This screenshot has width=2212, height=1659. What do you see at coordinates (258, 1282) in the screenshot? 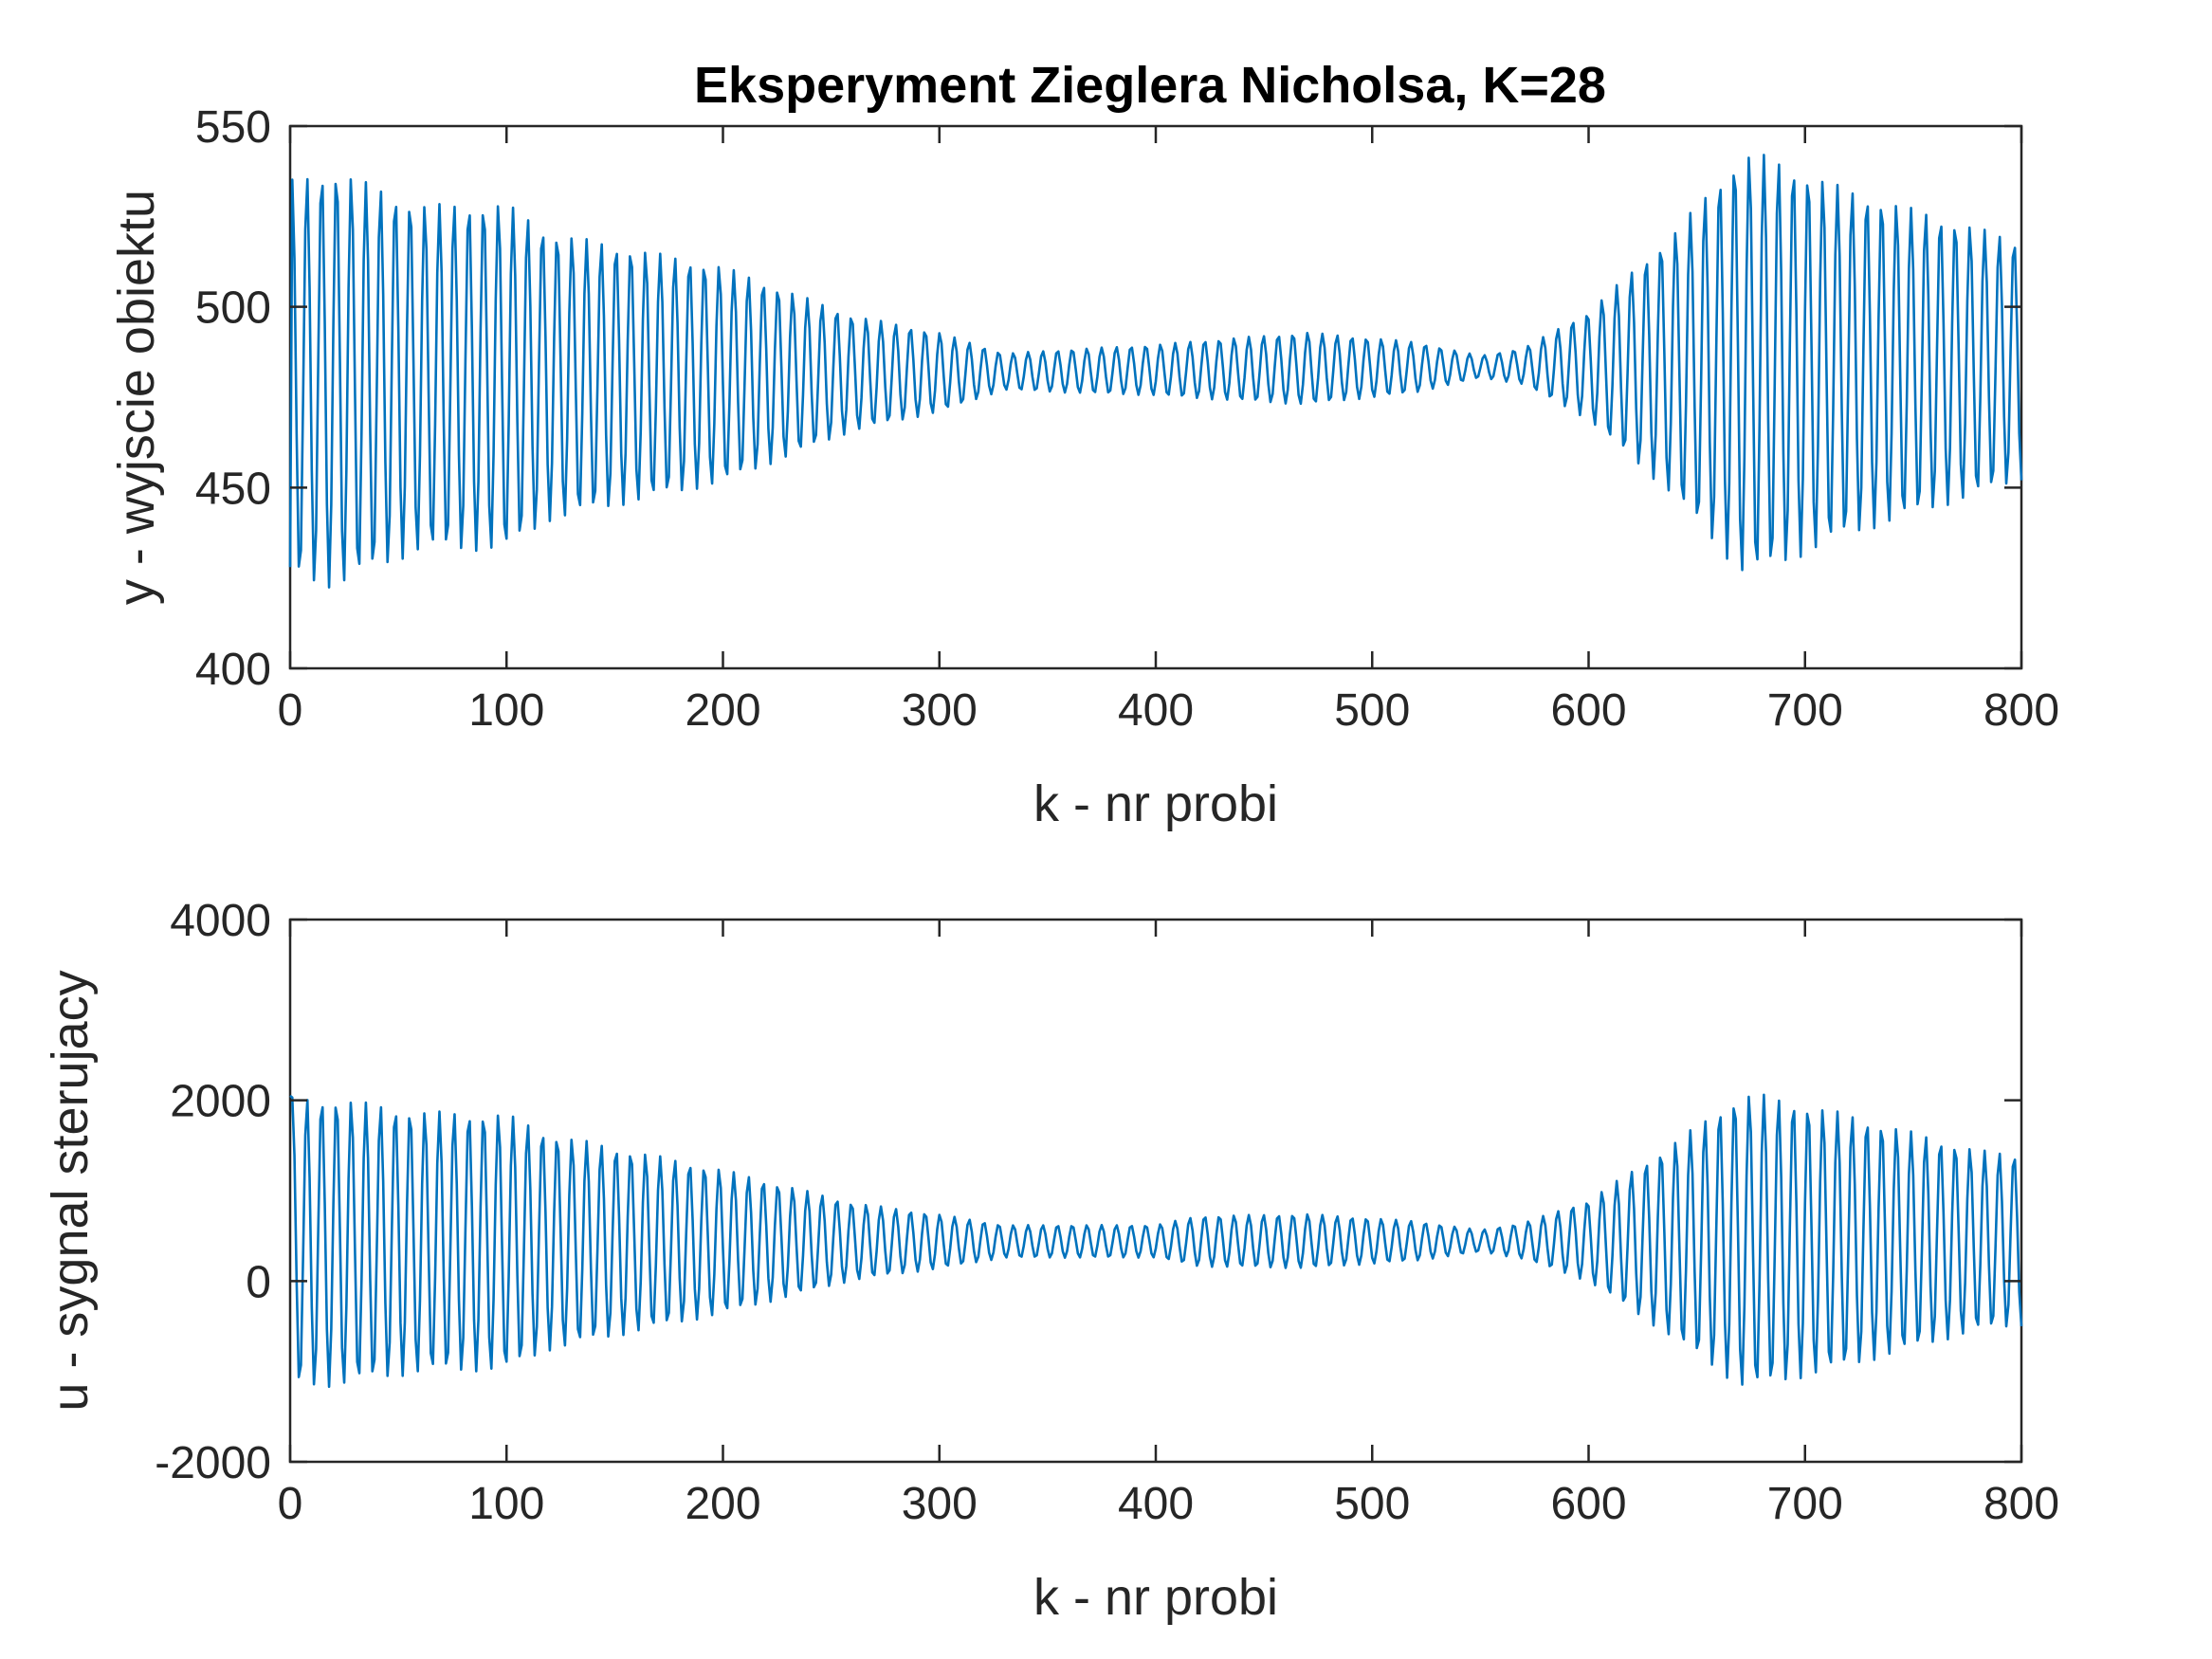
I see `y-tick-label: 0` at bounding box center [258, 1282].